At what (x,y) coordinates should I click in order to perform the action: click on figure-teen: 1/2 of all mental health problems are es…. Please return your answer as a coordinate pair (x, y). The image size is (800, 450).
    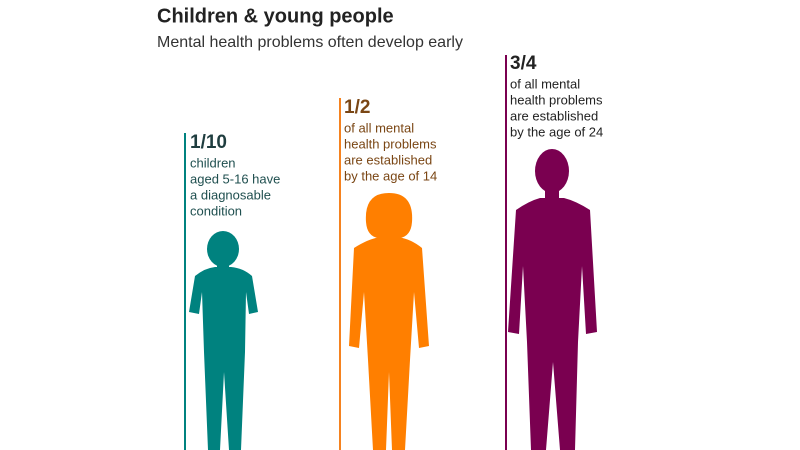
    Looking at the image, I should click on (388, 273).